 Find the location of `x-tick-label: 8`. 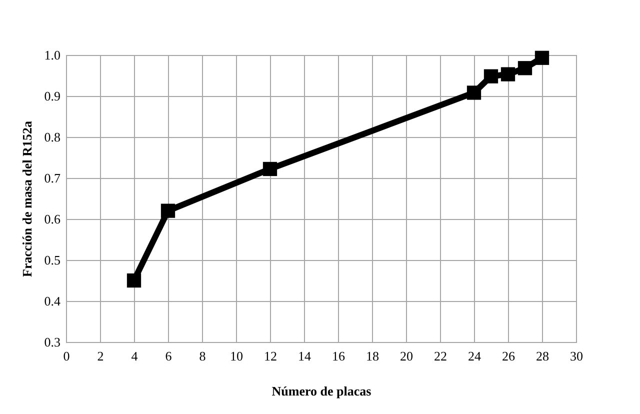

x-tick-label: 8 is located at coordinates (202, 356).